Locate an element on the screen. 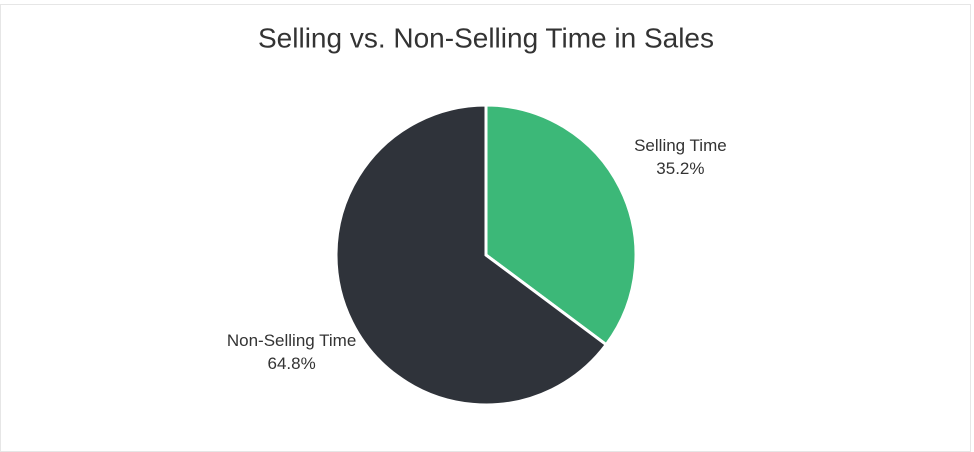  chart-title: Selling vs. Non-Selling Time in Sales is located at coordinates (486, 37).